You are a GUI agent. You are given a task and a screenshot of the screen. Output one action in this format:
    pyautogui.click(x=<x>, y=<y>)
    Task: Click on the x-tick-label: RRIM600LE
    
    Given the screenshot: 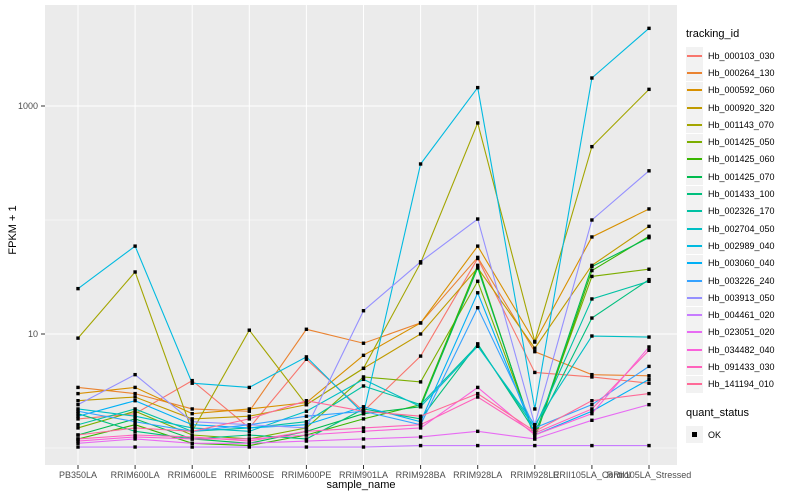 What is the action you would take?
    pyautogui.click(x=192, y=475)
    